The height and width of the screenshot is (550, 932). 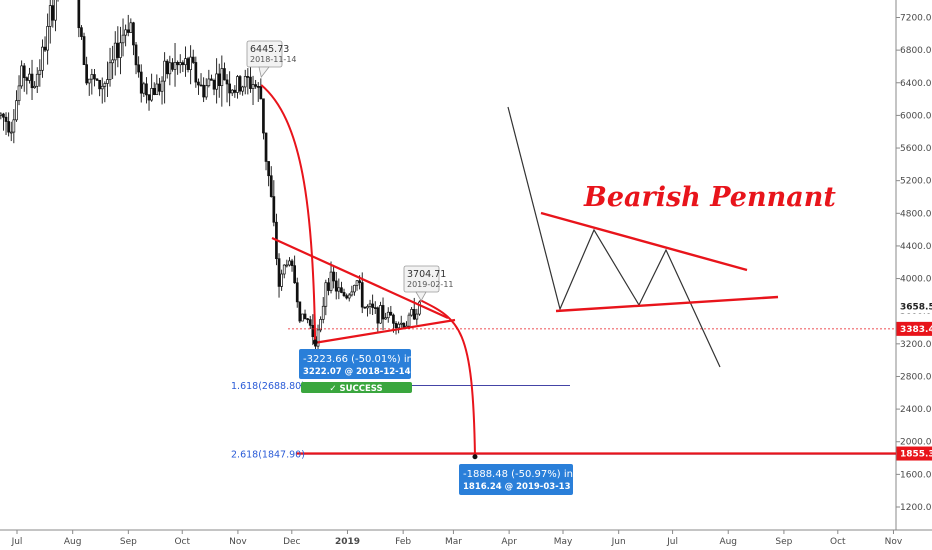 What do you see at coordinates (357, 372) in the screenshot?
I see `measurement-detail: 3222.07 @ 2018-12-14` at bounding box center [357, 372].